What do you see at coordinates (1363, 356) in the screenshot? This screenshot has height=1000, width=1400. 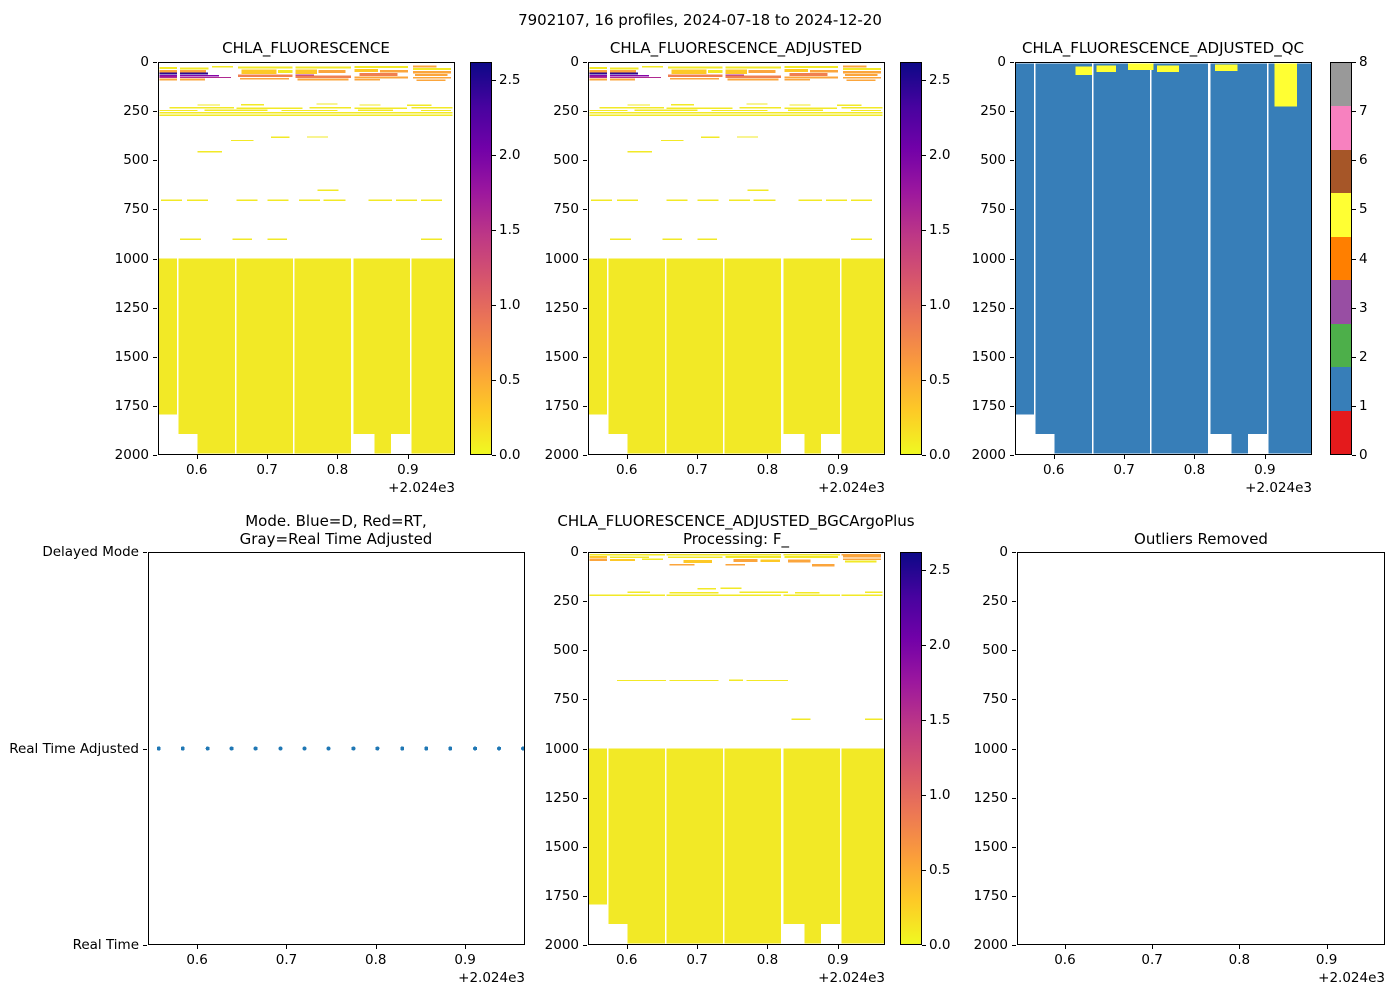 I see `cb-tick-label: 2` at bounding box center [1363, 356].